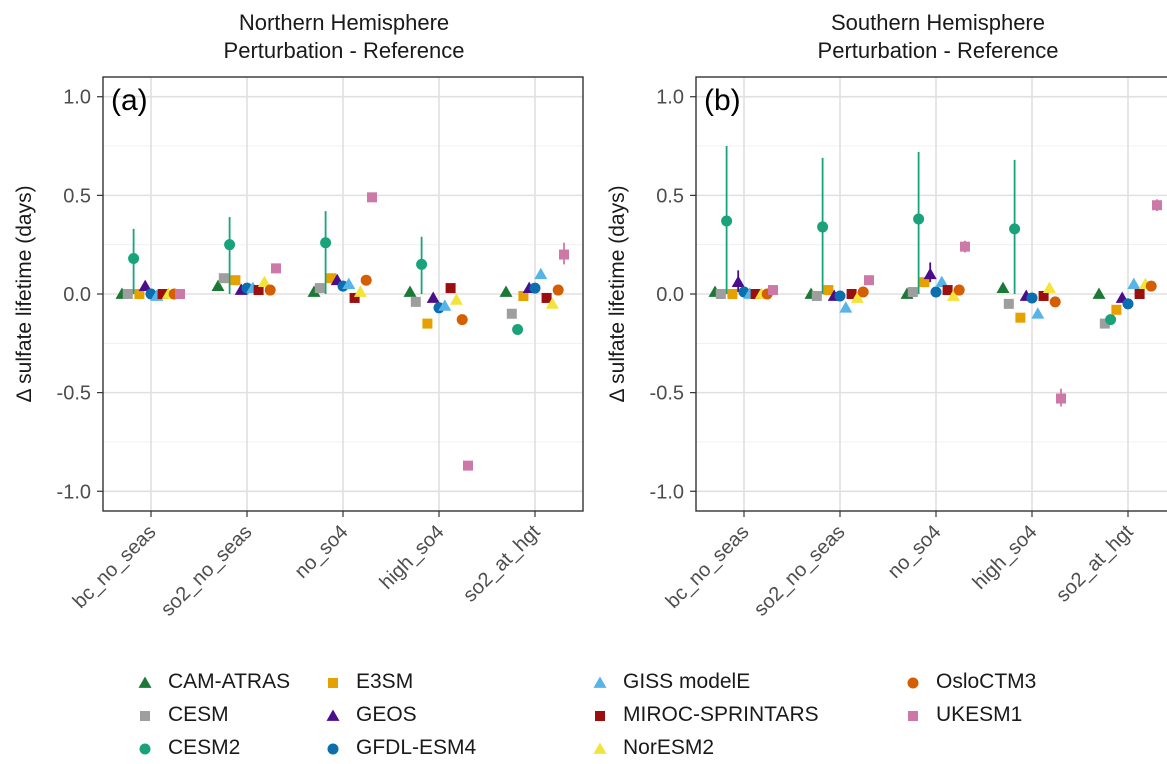  I want to click on point-geos-bc-no-seas, so click(145, 285).